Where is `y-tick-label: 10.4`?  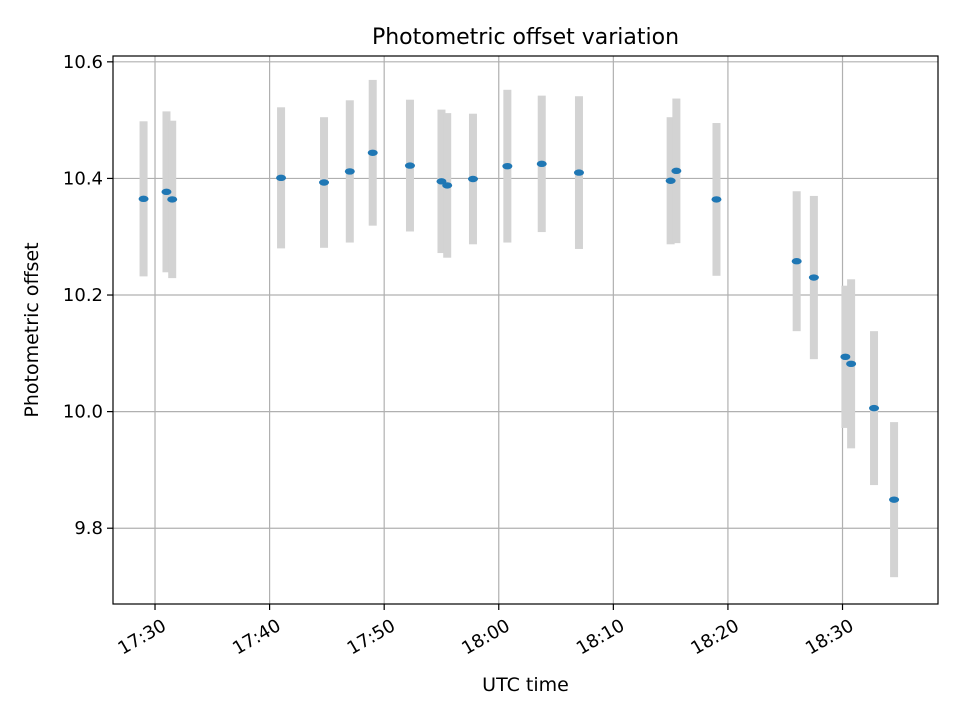 y-tick-label: 10.4 is located at coordinates (83, 178).